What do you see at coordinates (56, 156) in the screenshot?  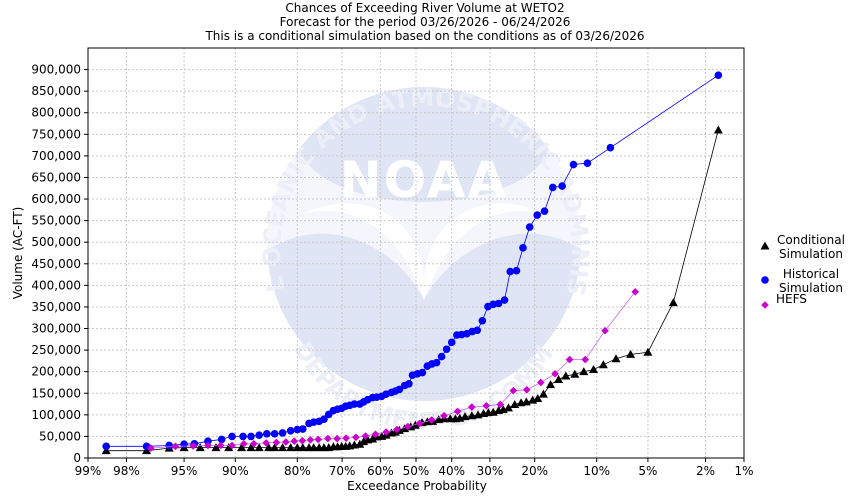 I see `y-tick-label: 700,000` at bounding box center [56, 156].